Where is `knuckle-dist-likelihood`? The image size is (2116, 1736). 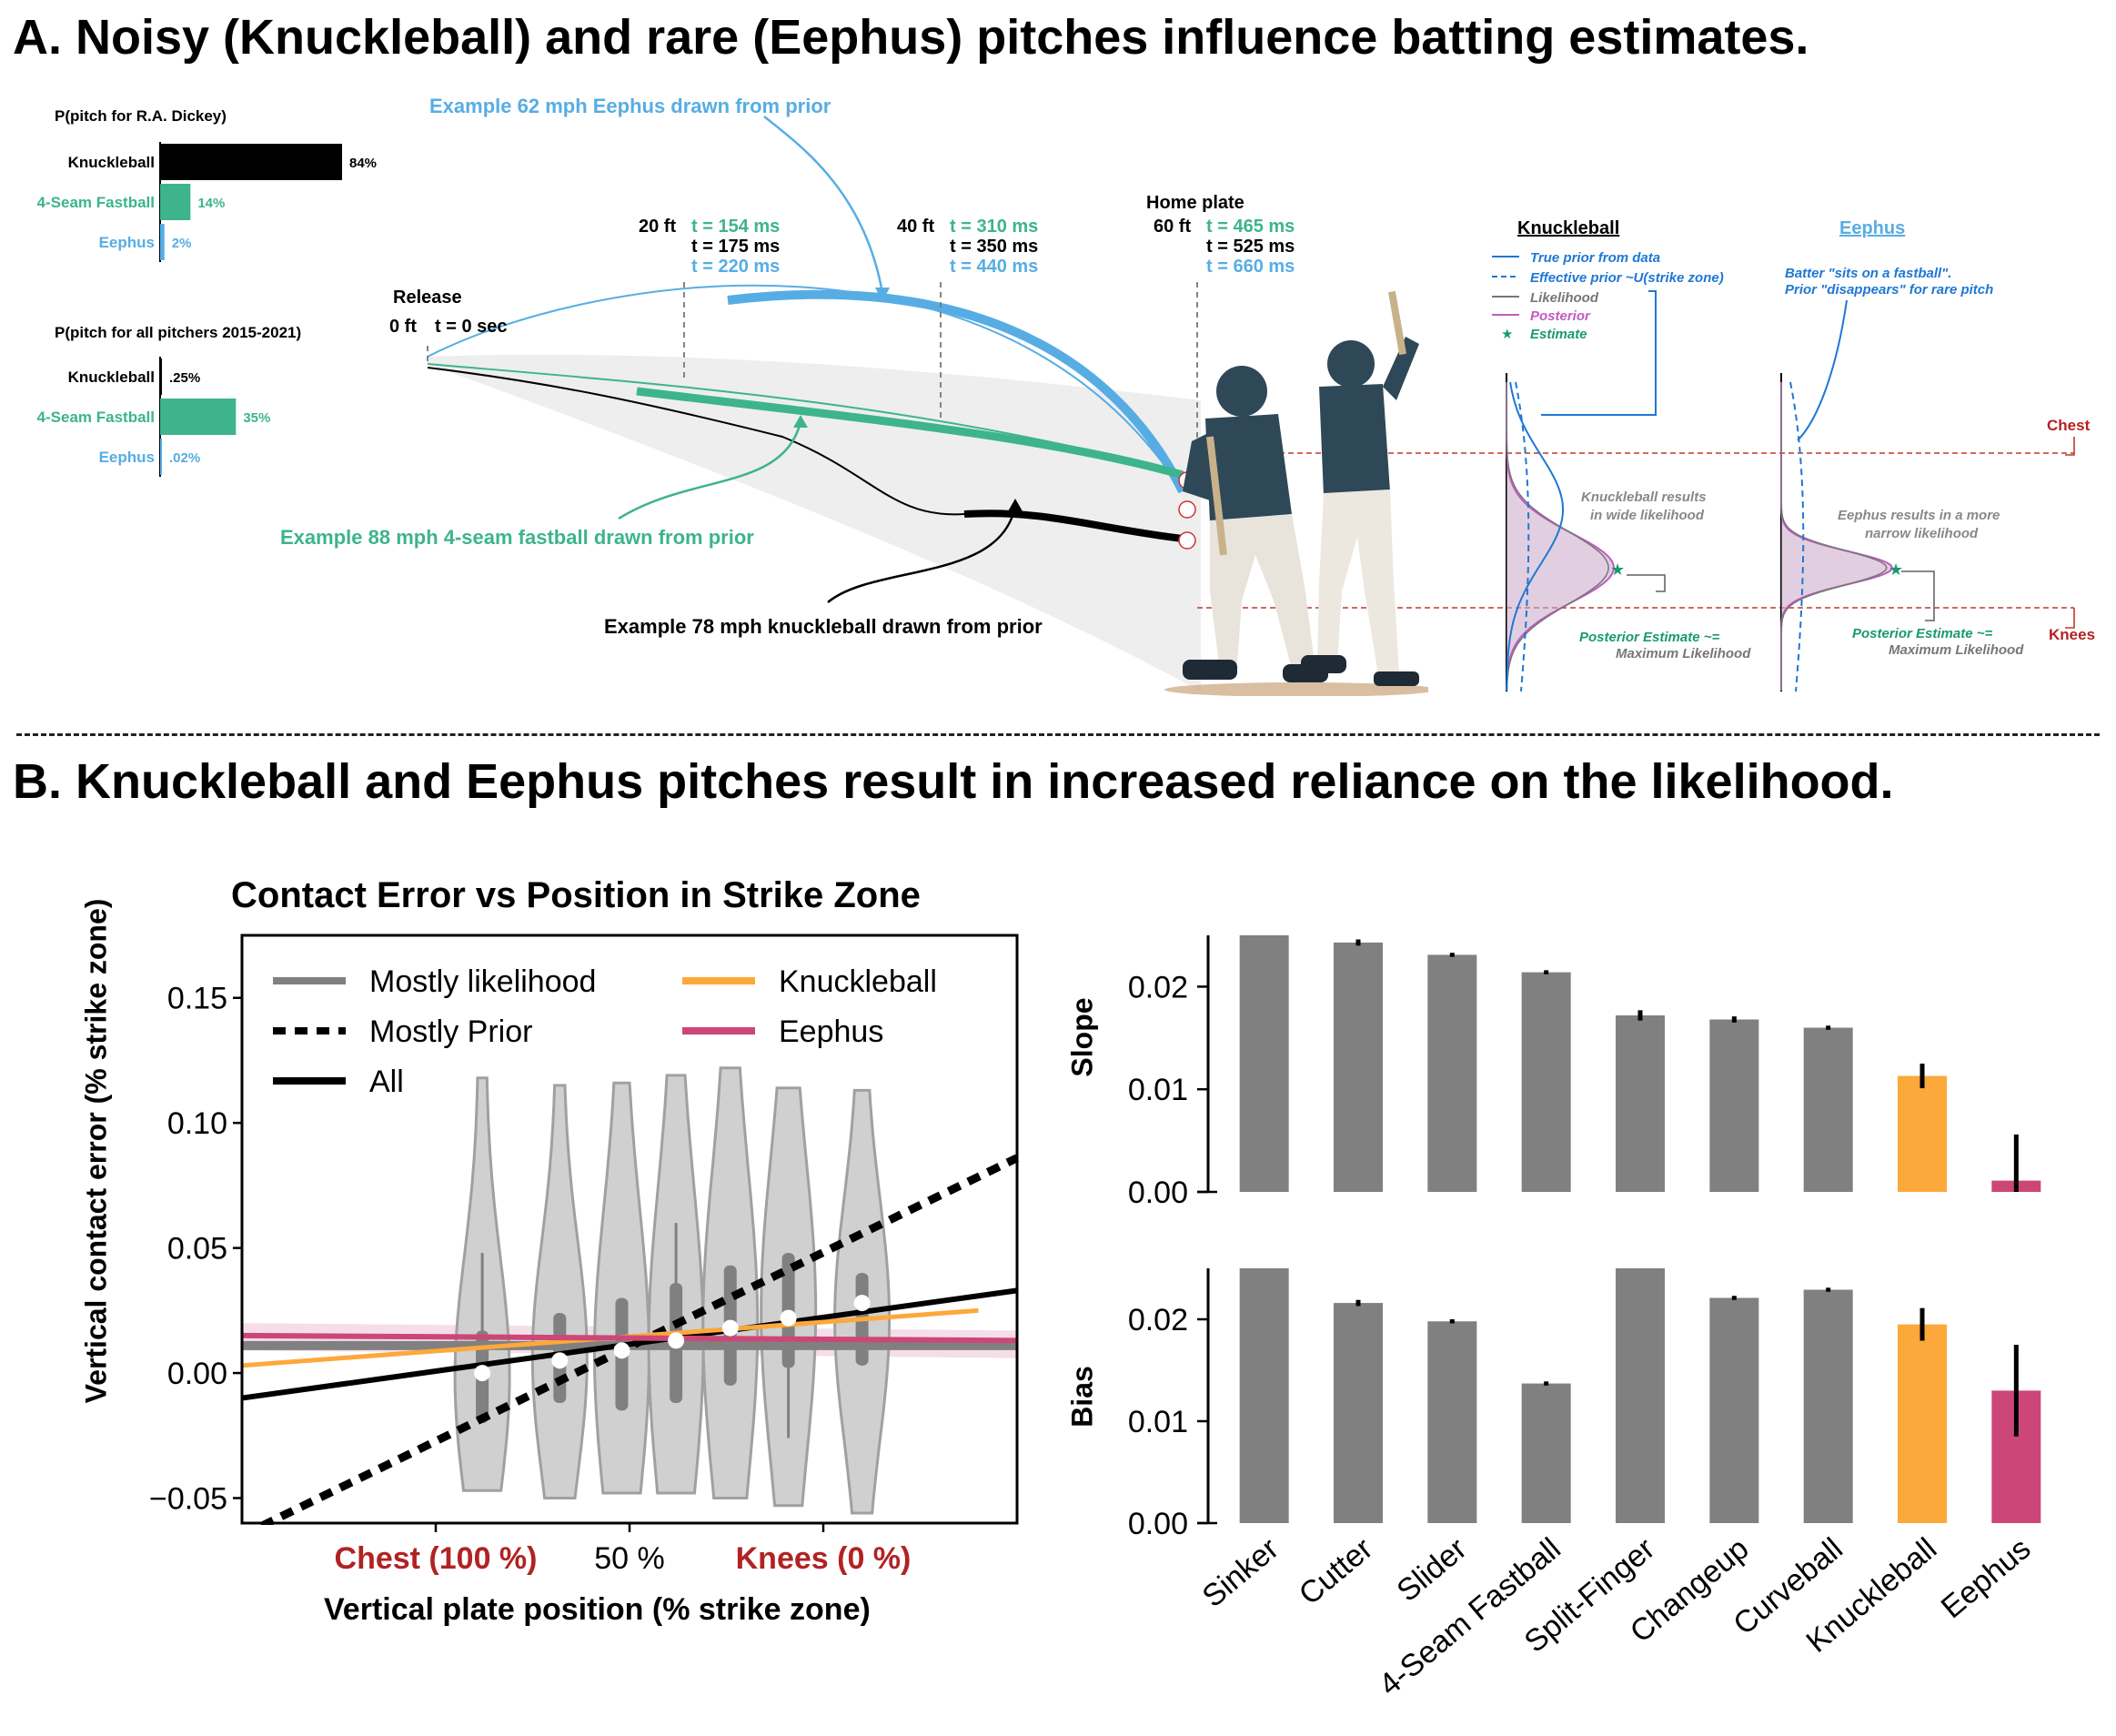
knuckle-dist-likelihood is located at coordinates (1557, 536).